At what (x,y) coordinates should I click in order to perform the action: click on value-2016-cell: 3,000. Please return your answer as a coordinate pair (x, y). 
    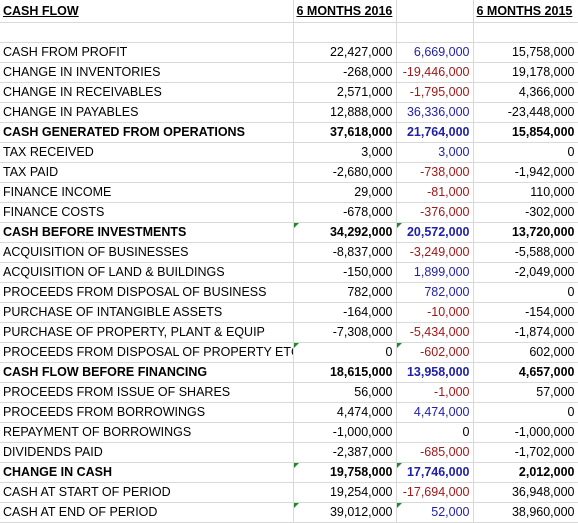
    Looking at the image, I should click on (345, 152).